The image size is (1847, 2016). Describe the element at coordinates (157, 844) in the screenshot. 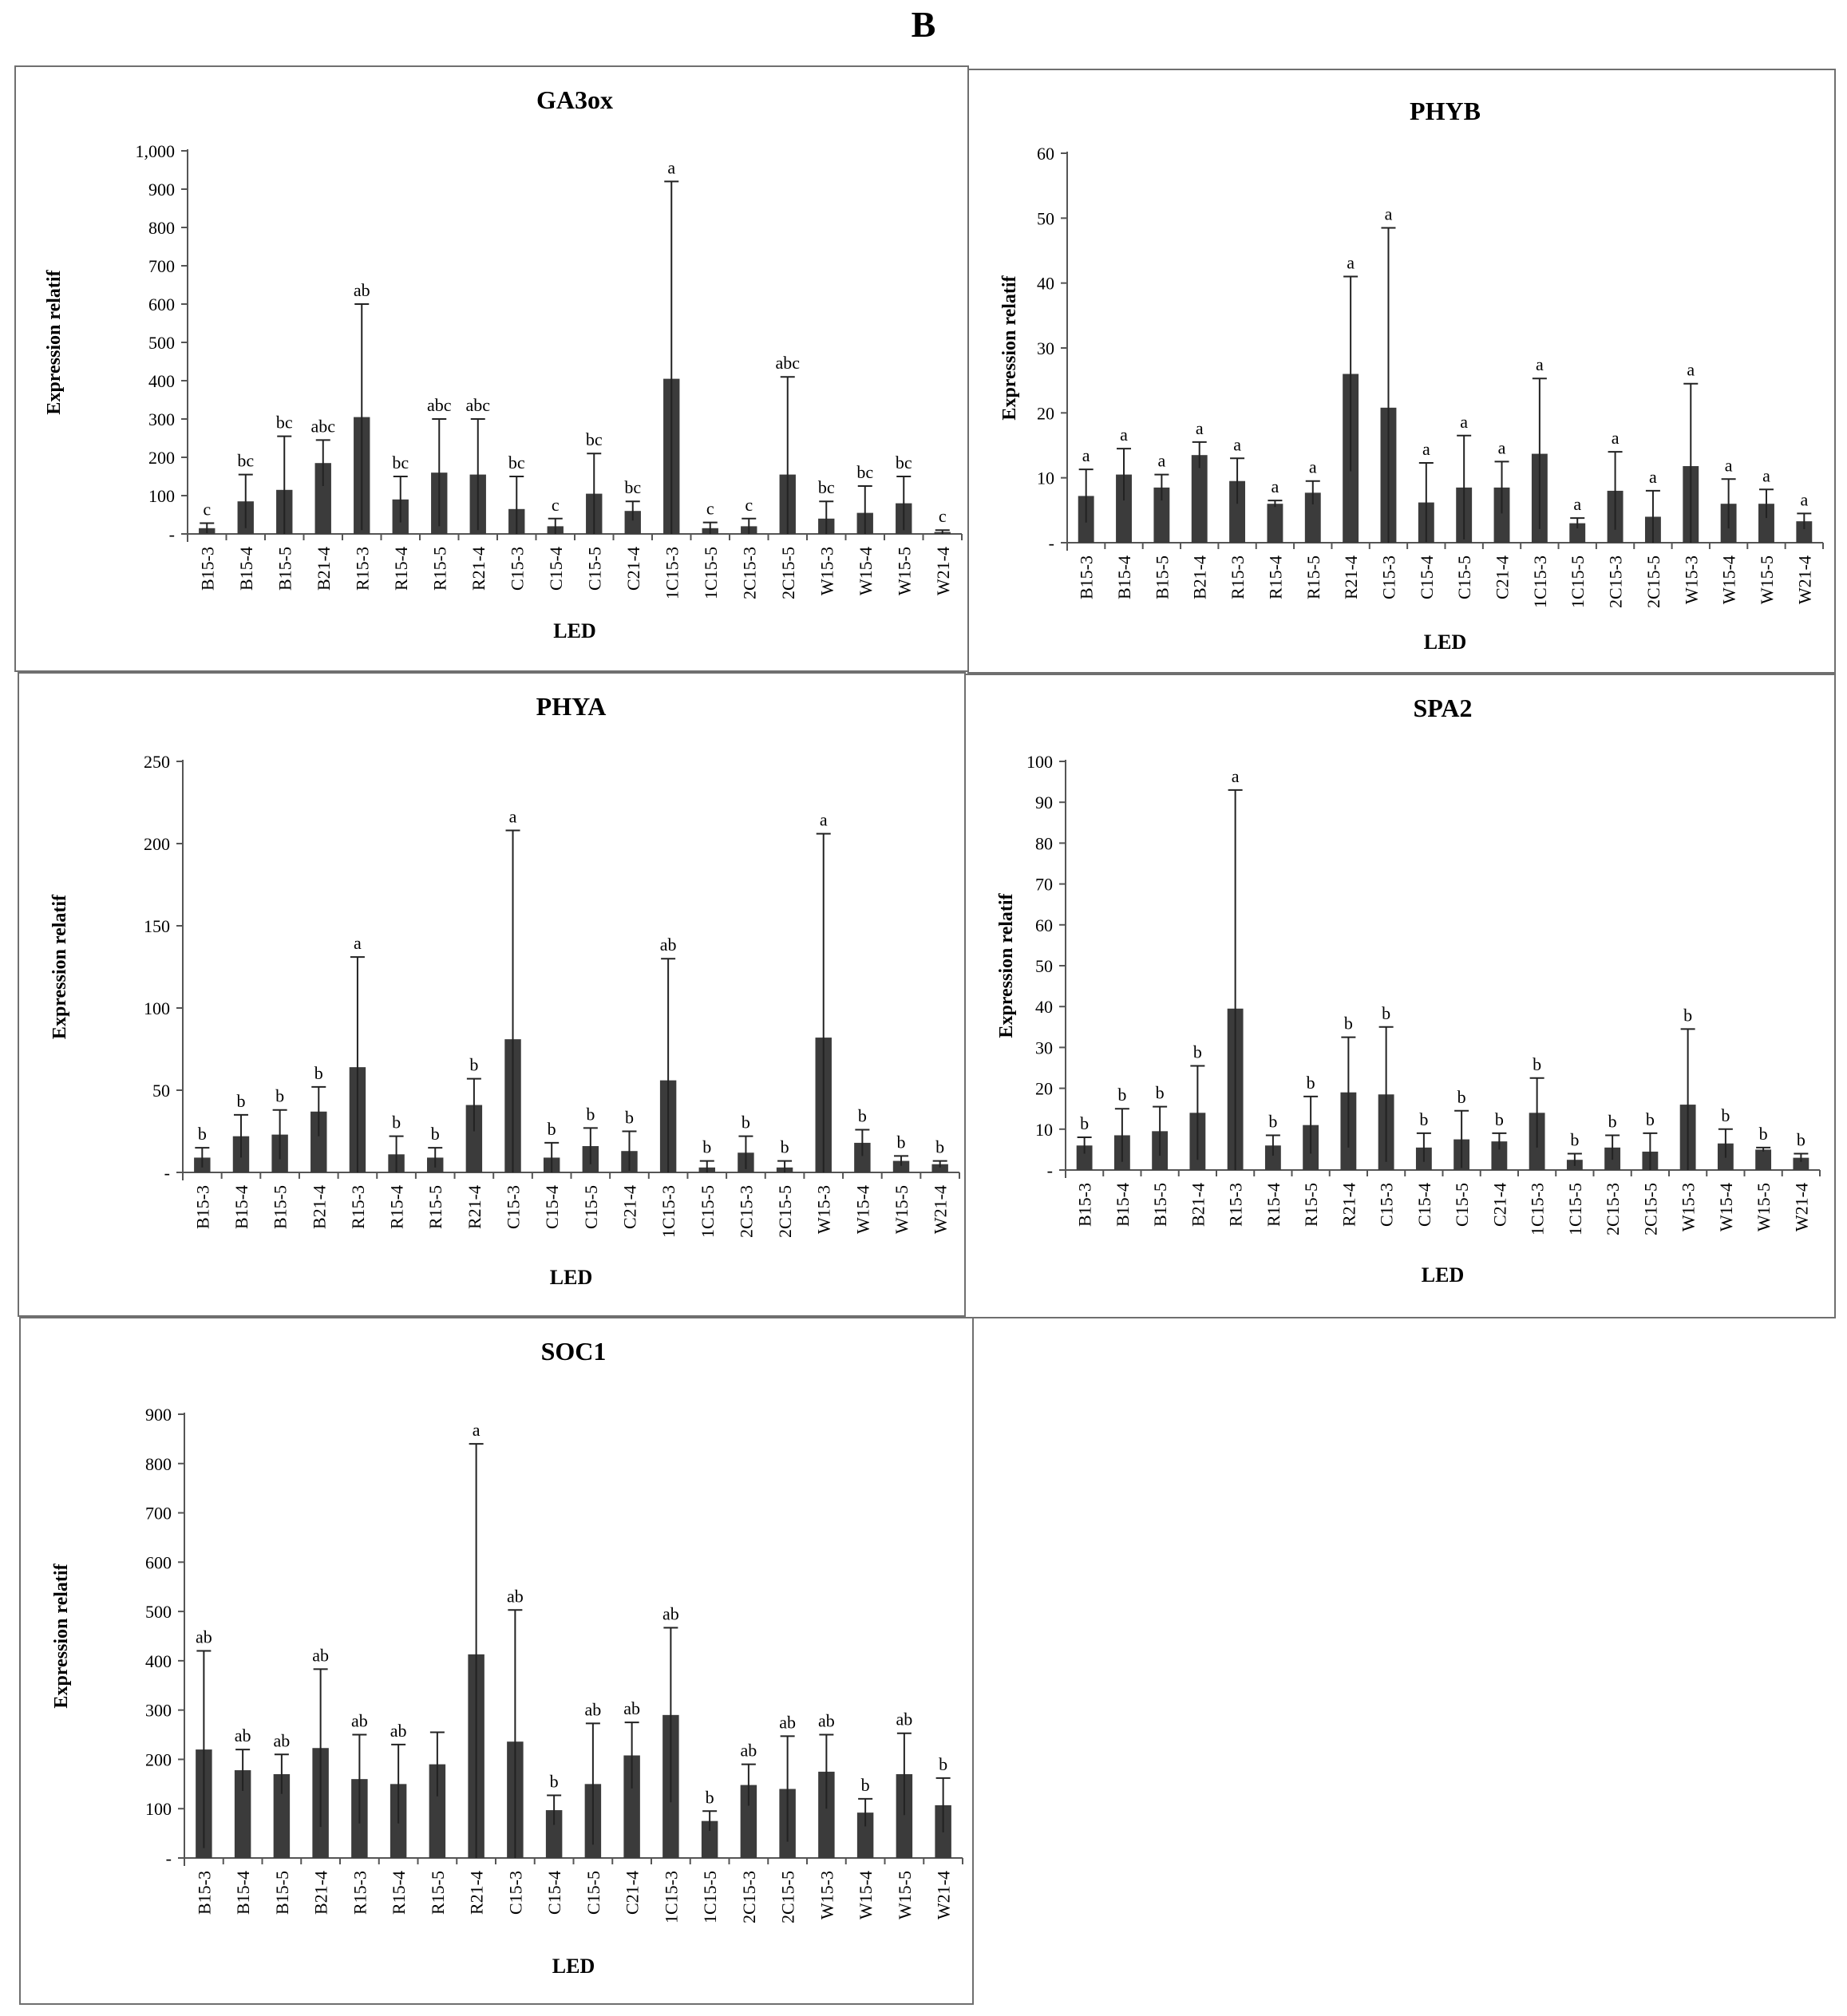

I see `y-tick-label: 200` at that location.